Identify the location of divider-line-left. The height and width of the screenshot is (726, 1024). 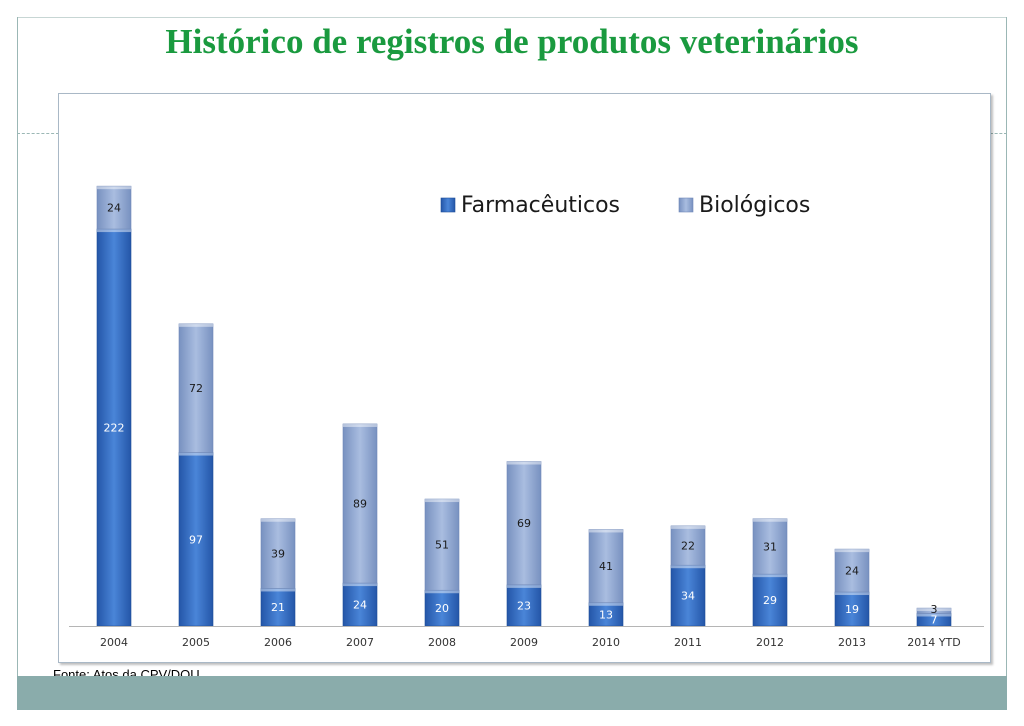
(38, 133).